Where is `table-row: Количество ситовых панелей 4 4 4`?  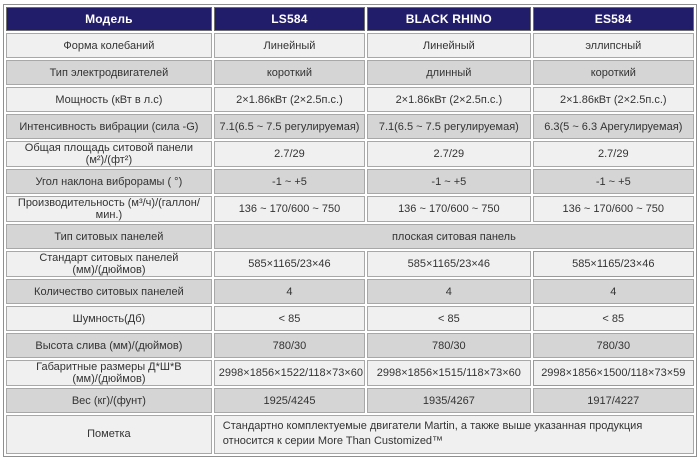
table-row: Количество ситовых панелей 4 4 4 is located at coordinates (350, 291).